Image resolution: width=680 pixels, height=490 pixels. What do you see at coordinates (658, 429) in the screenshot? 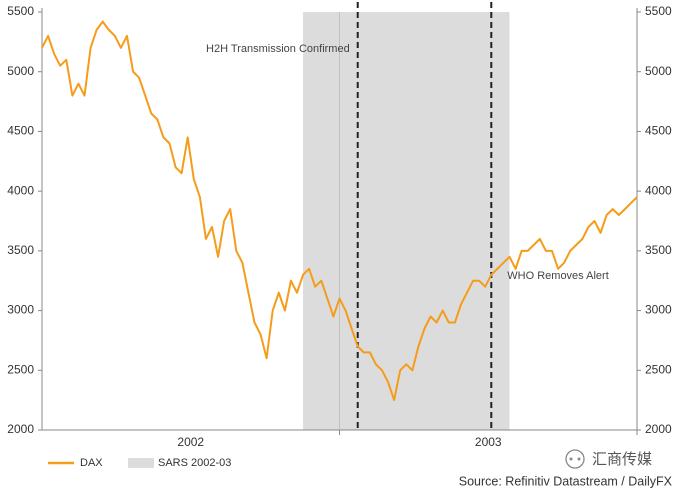
I see `y2-tick-label: 2000` at bounding box center [658, 429].